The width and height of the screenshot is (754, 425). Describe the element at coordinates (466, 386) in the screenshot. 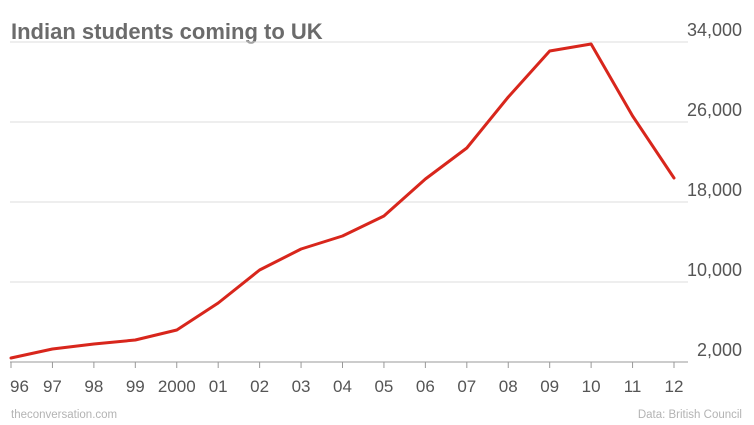

I see `x-tick-label: 07` at that location.